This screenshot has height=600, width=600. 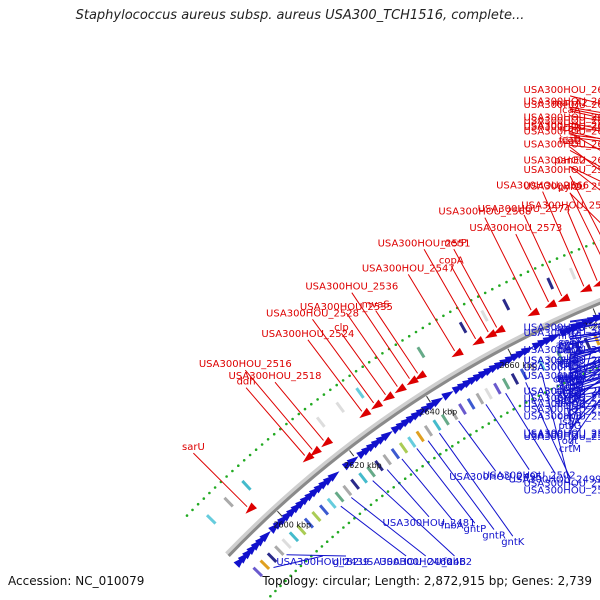 What do you see at coordinates (569, 380) in the screenshot?
I see `reverse-gene-label: betB` at bounding box center [569, 380].